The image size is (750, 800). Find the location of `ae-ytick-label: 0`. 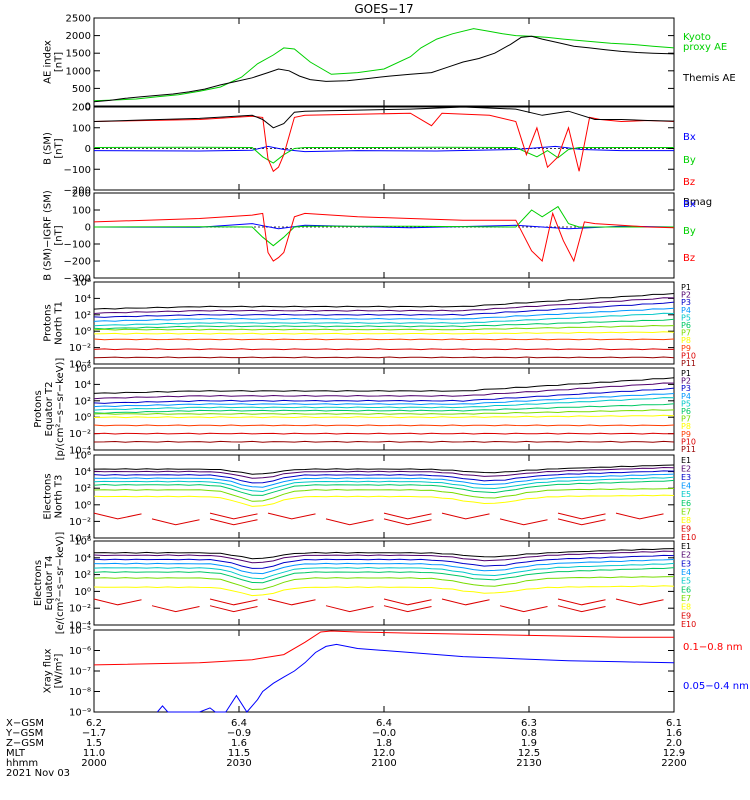

ae-ytick-label: 0 is located at coordinates (88, 107).